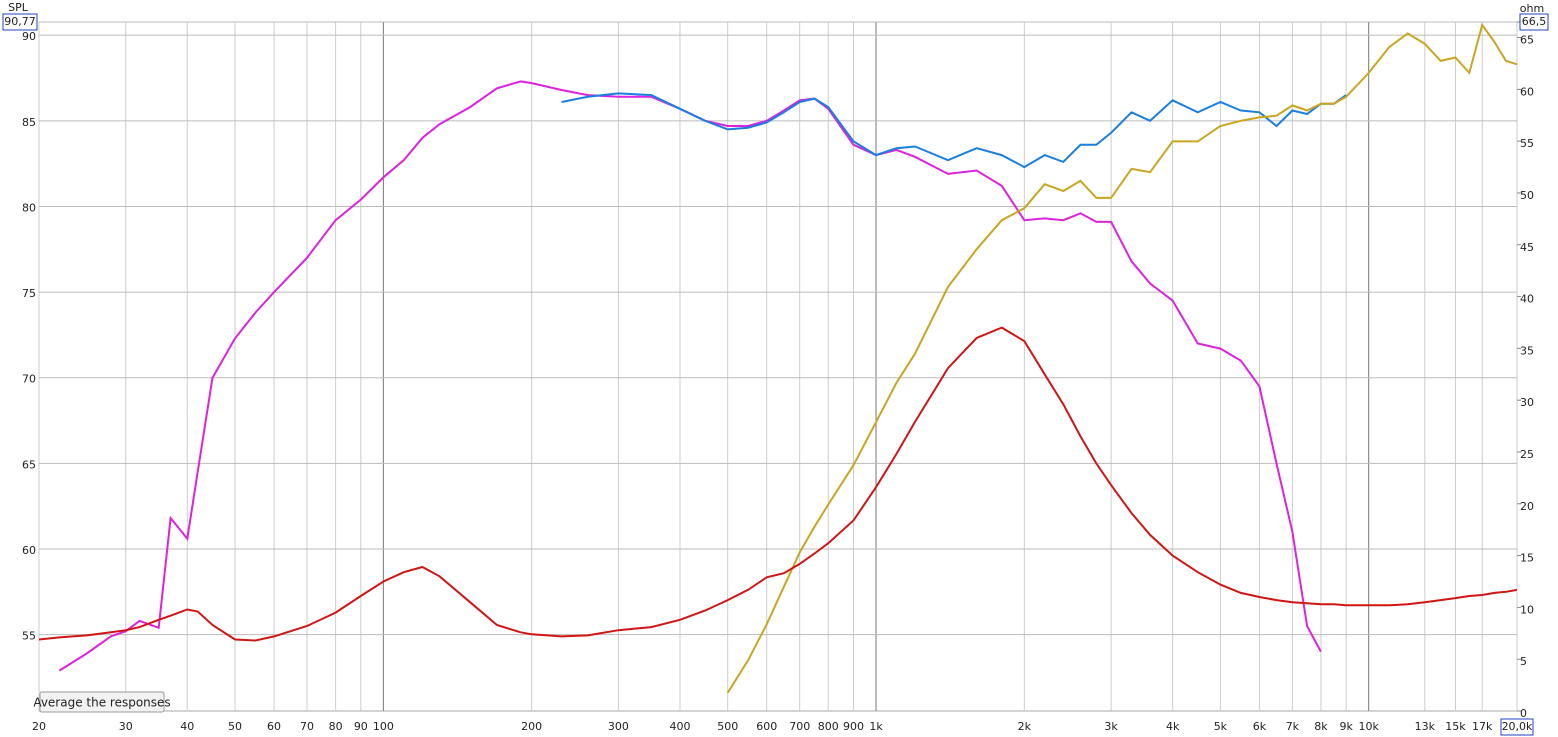 The height and width of the screenshot is (737, 1558). I want to click on x-tick-label: 8k, so click(1321, 726).